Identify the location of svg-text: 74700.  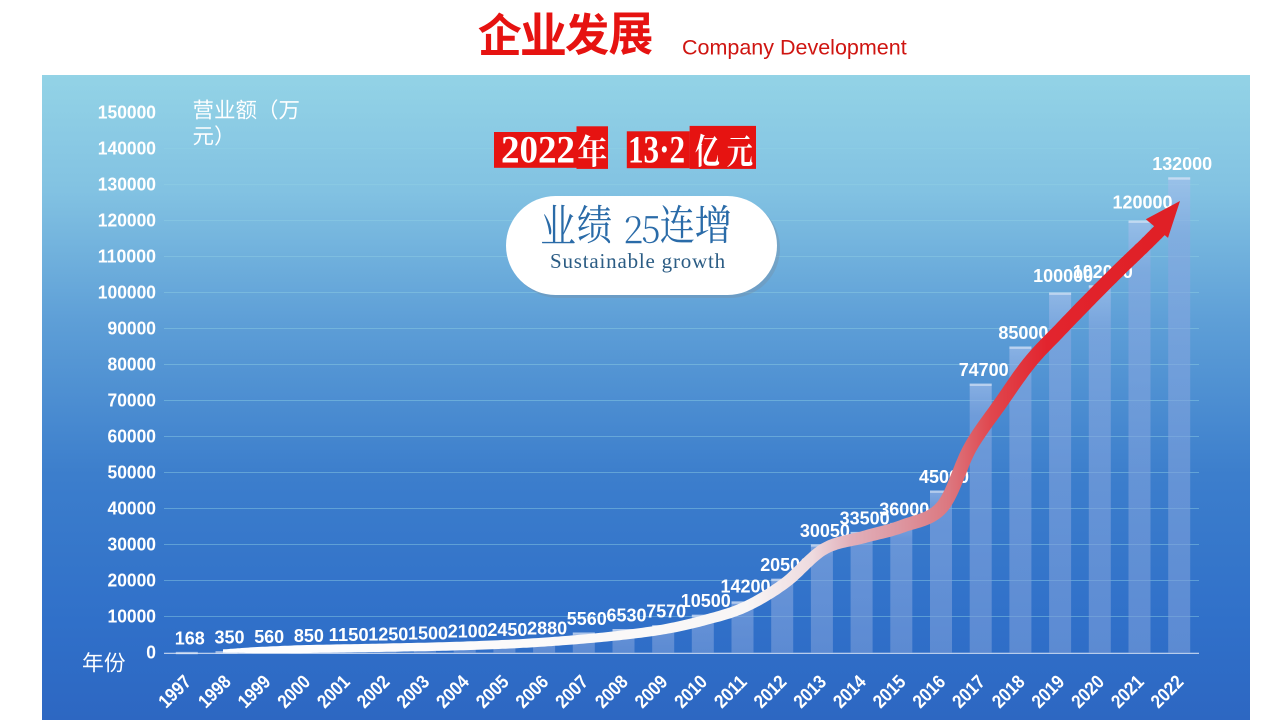
(984, 369).